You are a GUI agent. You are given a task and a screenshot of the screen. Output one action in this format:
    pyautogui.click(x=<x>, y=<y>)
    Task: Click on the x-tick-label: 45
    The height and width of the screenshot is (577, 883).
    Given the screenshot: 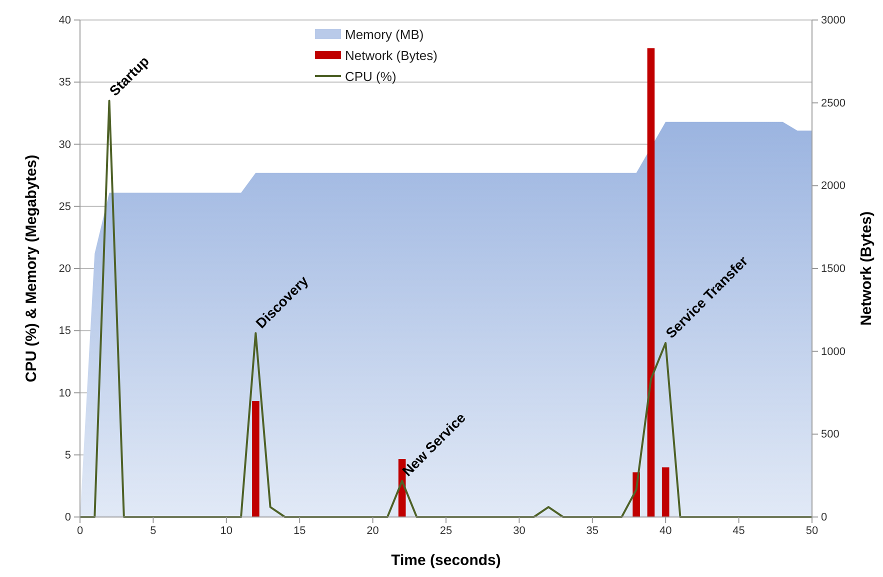 What is the action you would take?
    pyautogui.click(x=738, y=530)
    